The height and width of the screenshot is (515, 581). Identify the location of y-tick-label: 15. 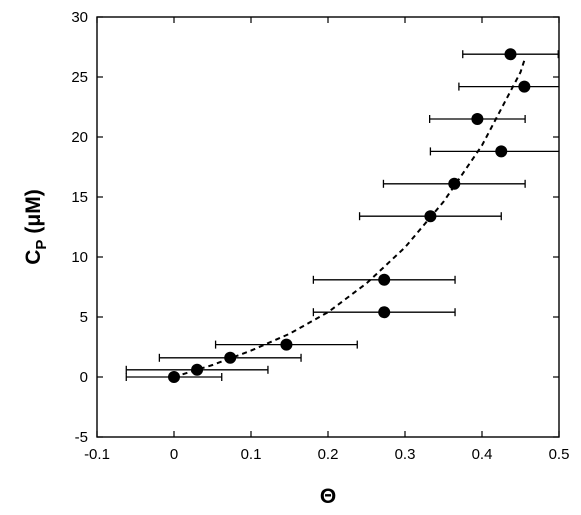
(79, 197).